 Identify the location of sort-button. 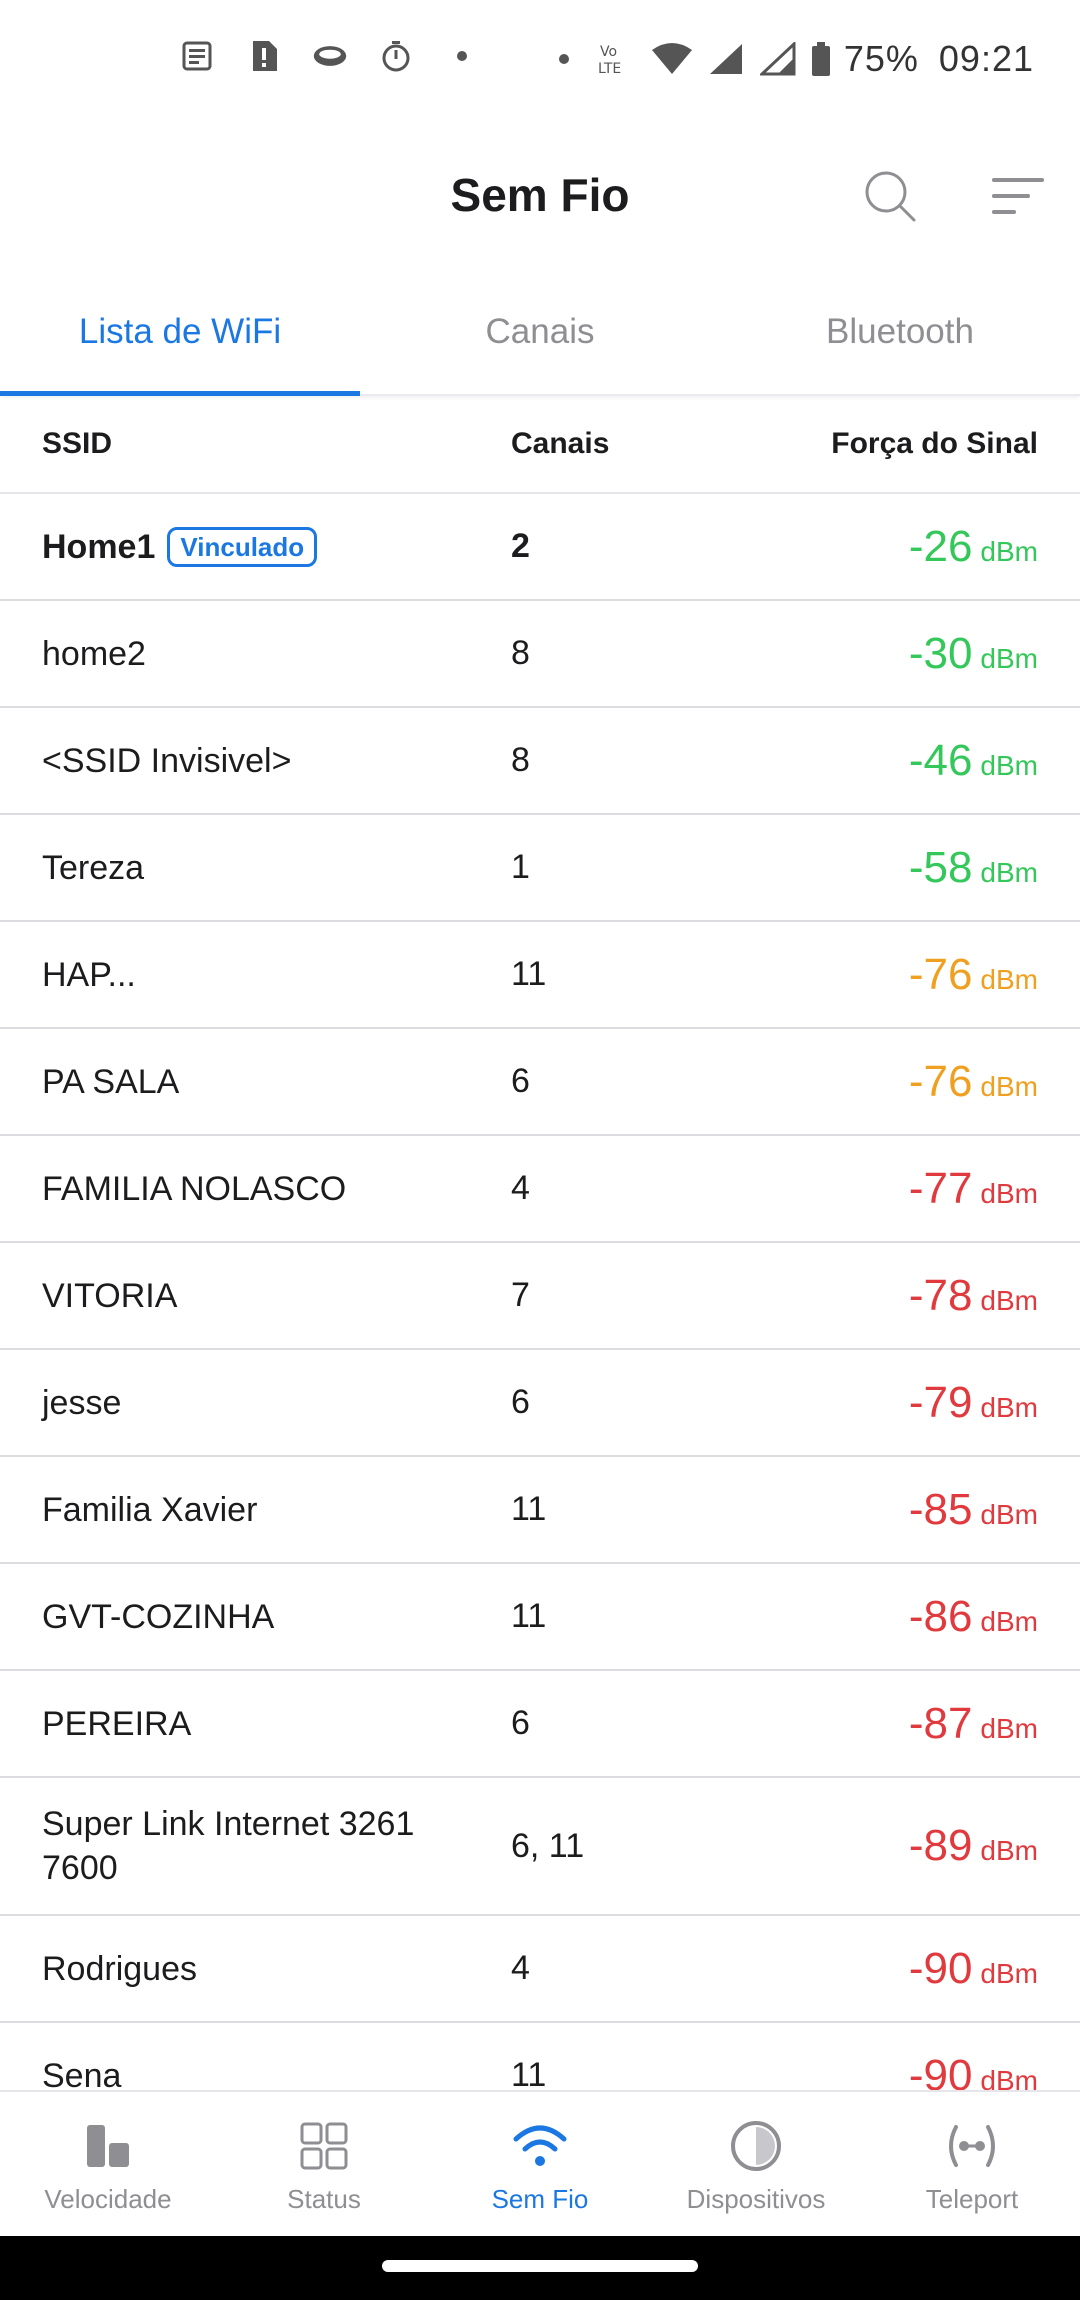
(1018, 197).